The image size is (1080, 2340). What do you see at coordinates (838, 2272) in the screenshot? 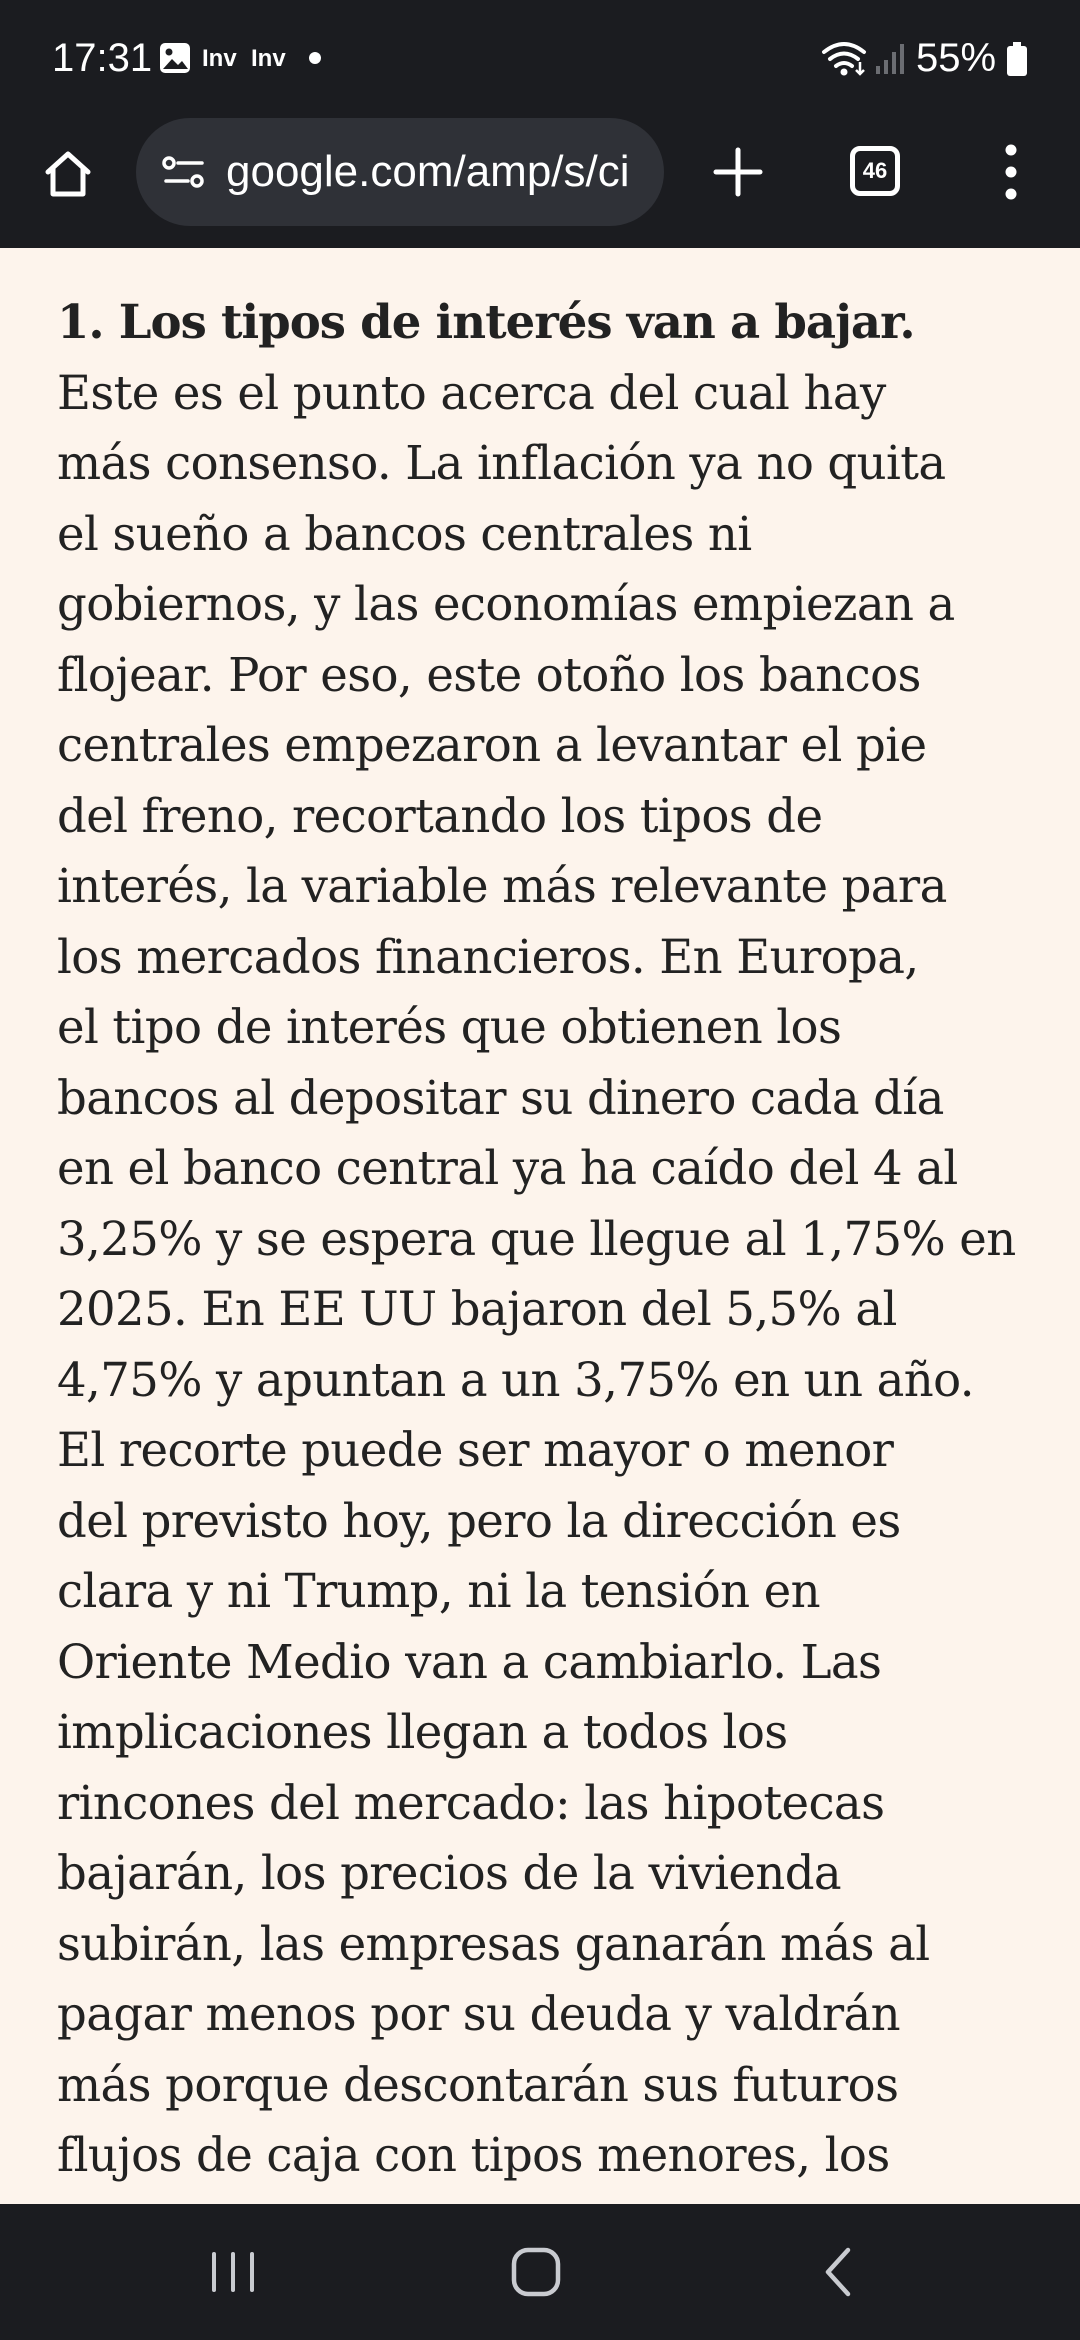
I see `back-icon` at bounding box center [838, 2272].